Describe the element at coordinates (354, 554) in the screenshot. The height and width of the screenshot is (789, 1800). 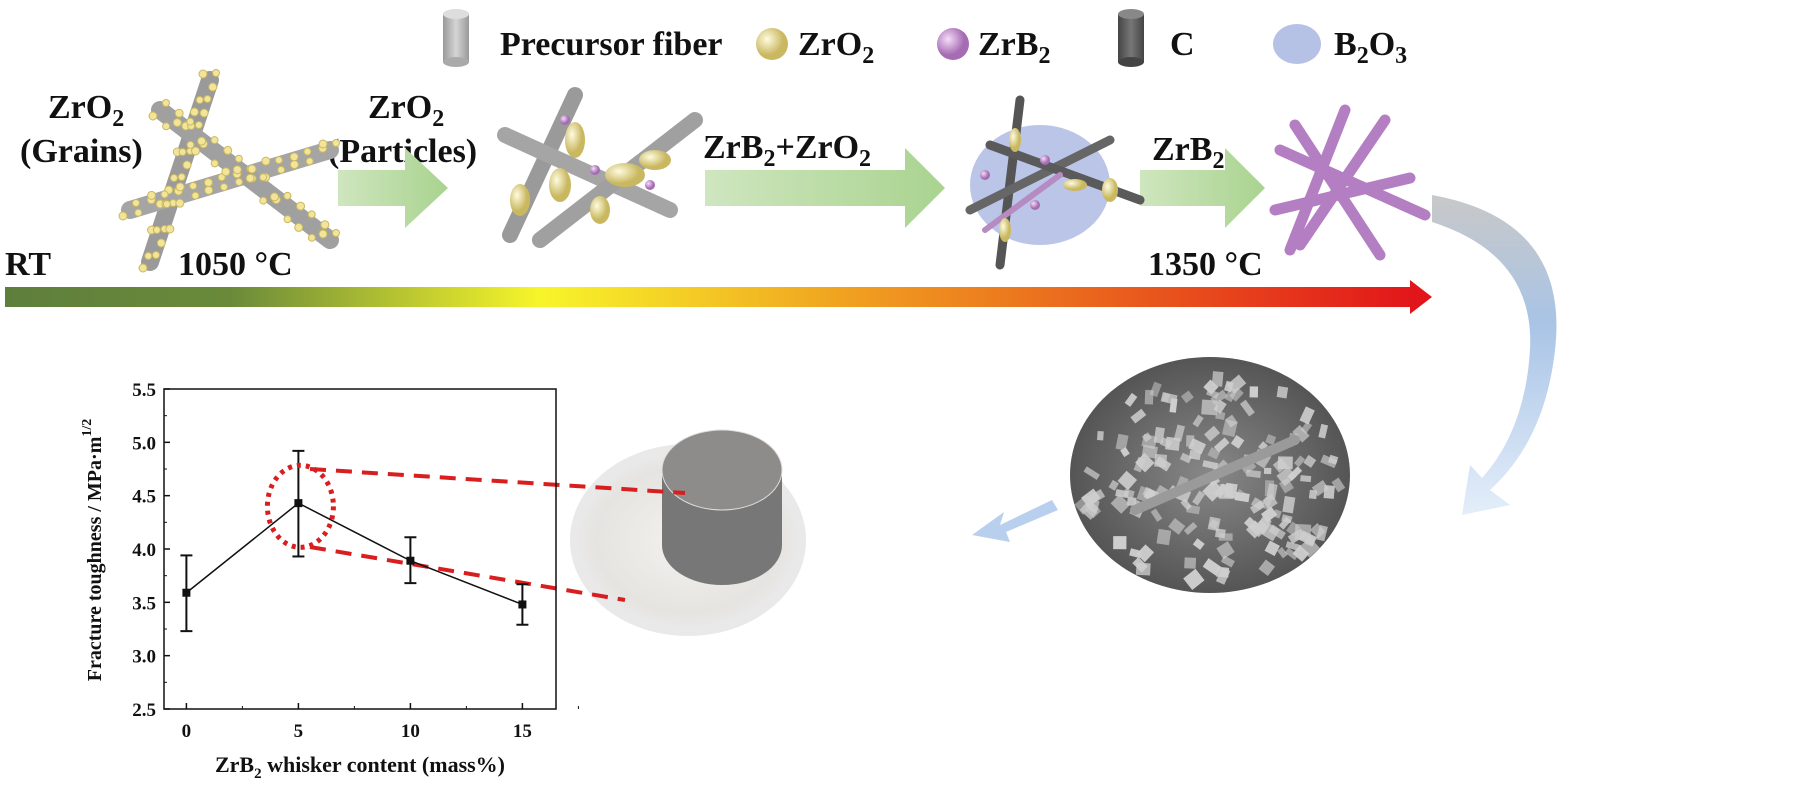
I see `series-line` at that location.